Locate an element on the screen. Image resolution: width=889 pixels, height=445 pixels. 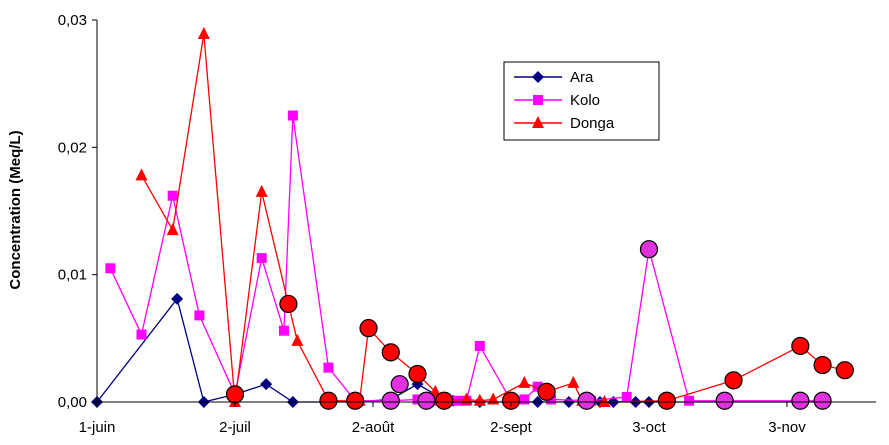
legend: Ara Kolo Donga is located at coordinates (581, 101).